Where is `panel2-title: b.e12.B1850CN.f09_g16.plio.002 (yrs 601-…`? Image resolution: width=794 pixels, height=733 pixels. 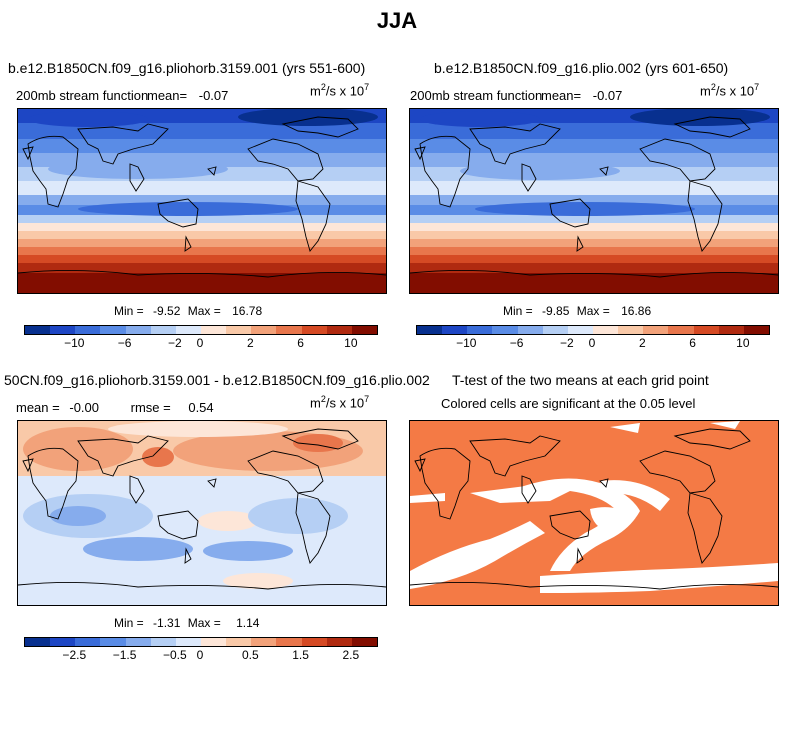
panel2-title: b.e12.B1850CN.f09_g16.plio.002 (yrs 601-… is located at coordinates (581, 68).